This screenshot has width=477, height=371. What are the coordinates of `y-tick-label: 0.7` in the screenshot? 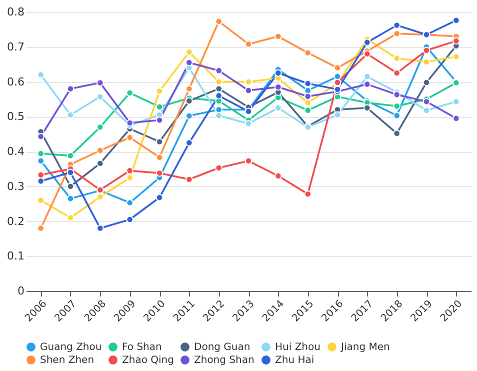 It's located at (15, 47).